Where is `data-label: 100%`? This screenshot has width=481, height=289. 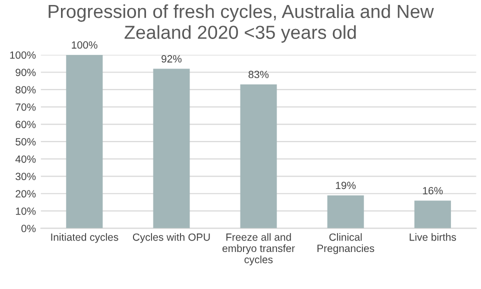 data-label: 100% is located at coordinates (85, 45).